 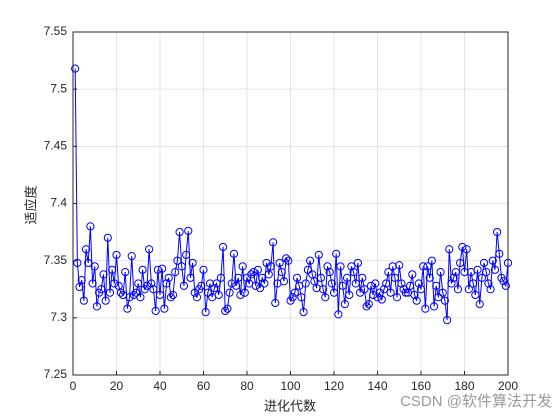 I want to click on watermark: CSDN @软件算法开发, so click(x=476, y=401).